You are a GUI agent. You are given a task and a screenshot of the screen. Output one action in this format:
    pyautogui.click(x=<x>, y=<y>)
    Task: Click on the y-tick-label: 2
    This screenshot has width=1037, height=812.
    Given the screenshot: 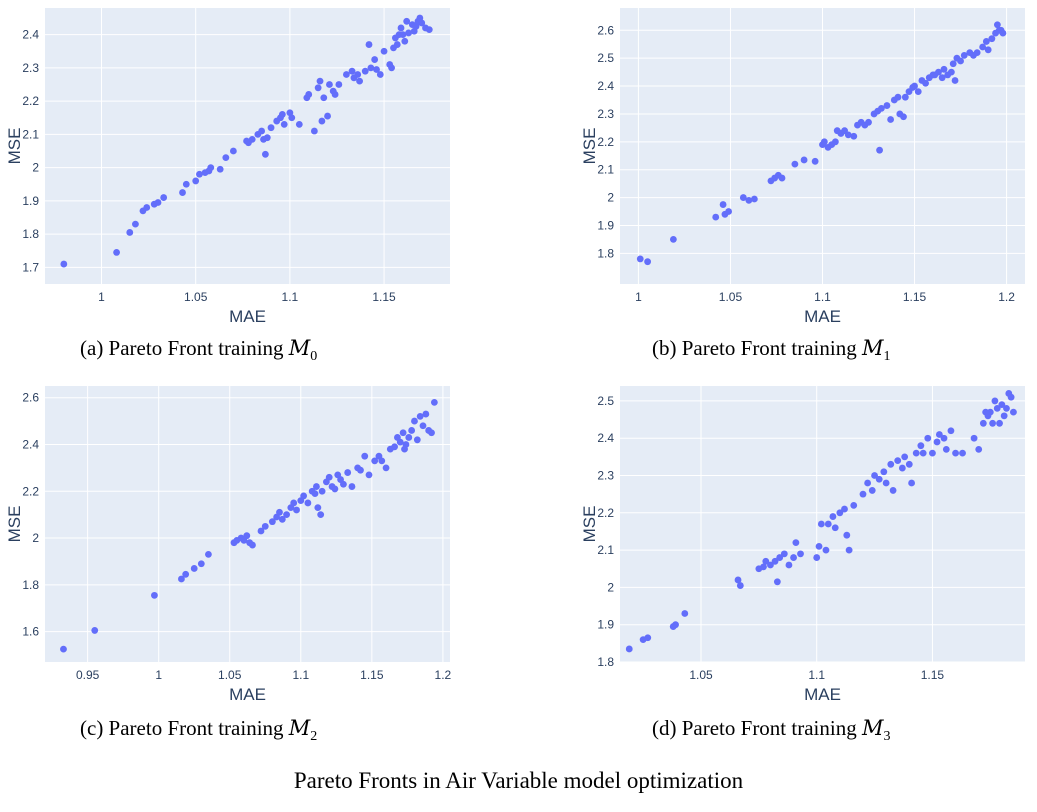 What is the action you would take?
    pyautogui.click(x=610, y=198)
    